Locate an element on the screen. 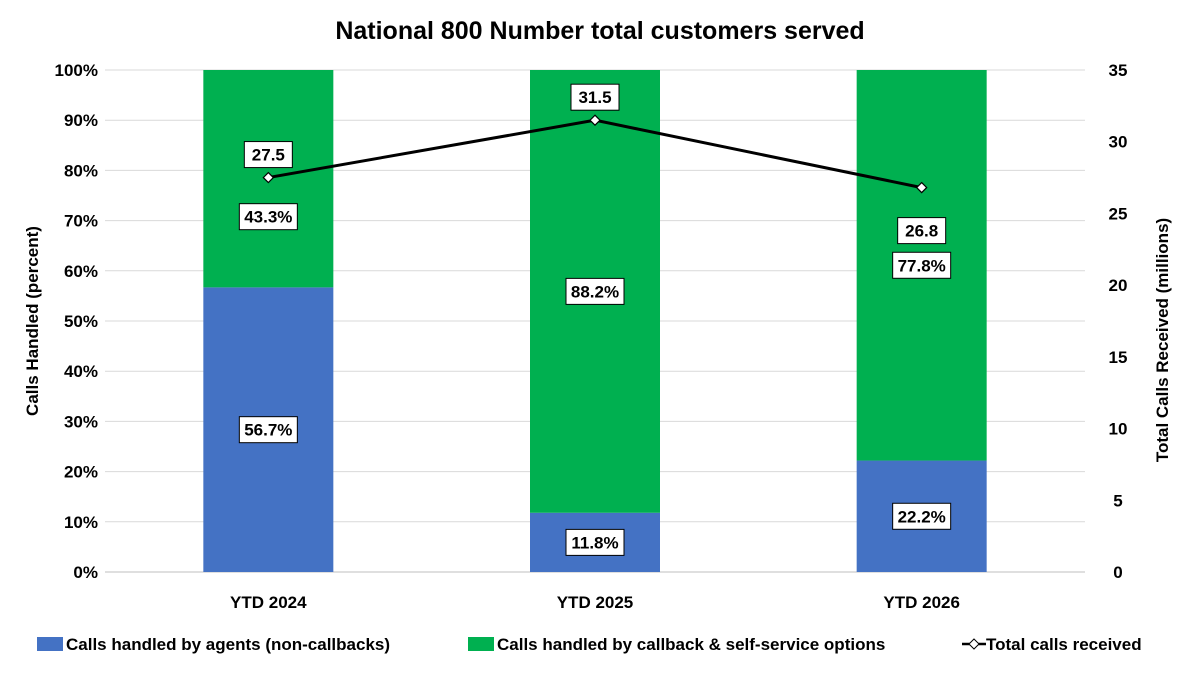 Image resolution: width=1200 pixels, height=675 pixels. line-data-label: 31.5 is located at coordinates (595, 97).